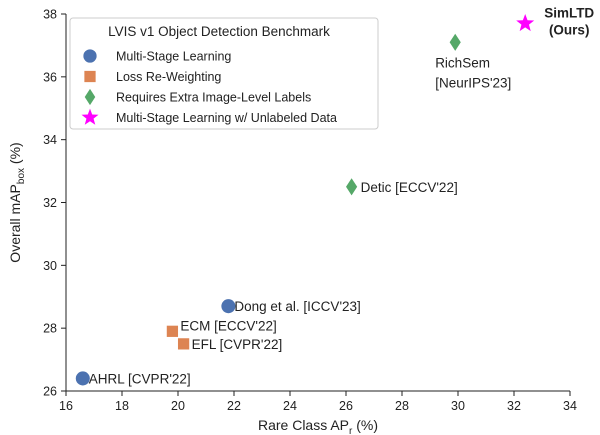 Image resolution: width=600 pixels, height=435 pixels. Describe the element at coordinates (90, 116) in the screenshot. I see `legend-star-icon` at that location.